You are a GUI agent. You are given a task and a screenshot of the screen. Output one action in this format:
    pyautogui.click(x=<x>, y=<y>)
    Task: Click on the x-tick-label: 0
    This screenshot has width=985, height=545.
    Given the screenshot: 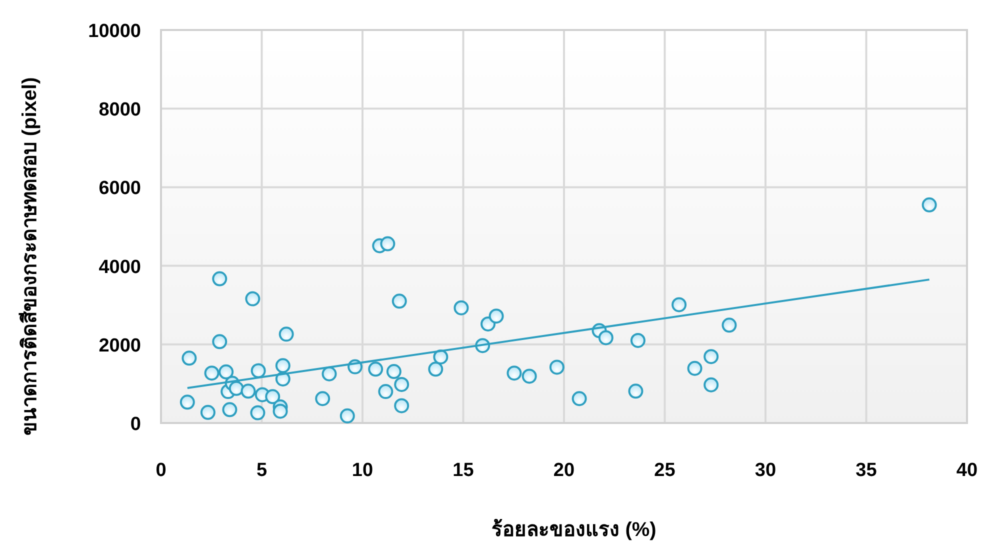 What is the action you would take?
    pyautogui.click(x=161, y=470)
    